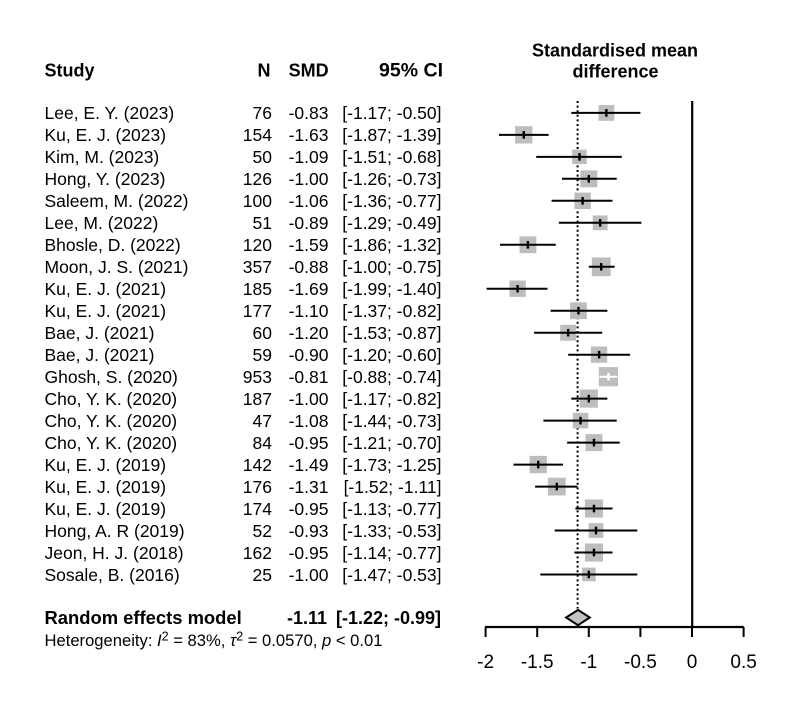 This screenshot has width=792, height=712. What do you see at coordinates (257, 245) in the screenshot?
I see `svg-text: 120` at bounding box center [257, 245].